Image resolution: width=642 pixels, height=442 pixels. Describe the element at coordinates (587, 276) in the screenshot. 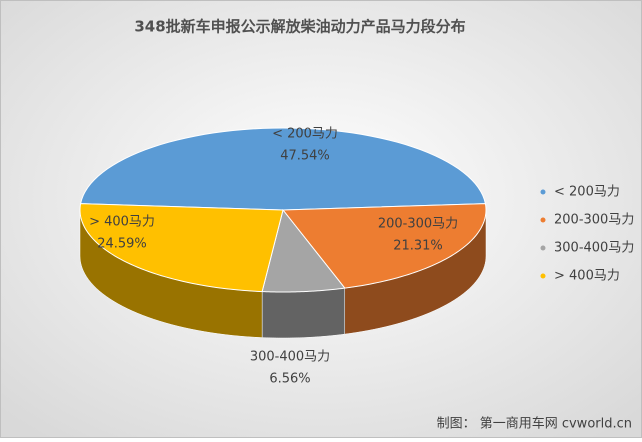

I see `legend-label: > 400马力` at that location.